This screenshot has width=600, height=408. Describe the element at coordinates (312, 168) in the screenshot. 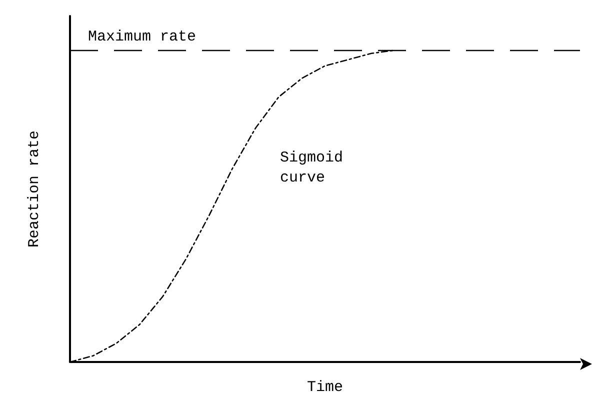

I see `annotation: Sigmoid curve` at that location.